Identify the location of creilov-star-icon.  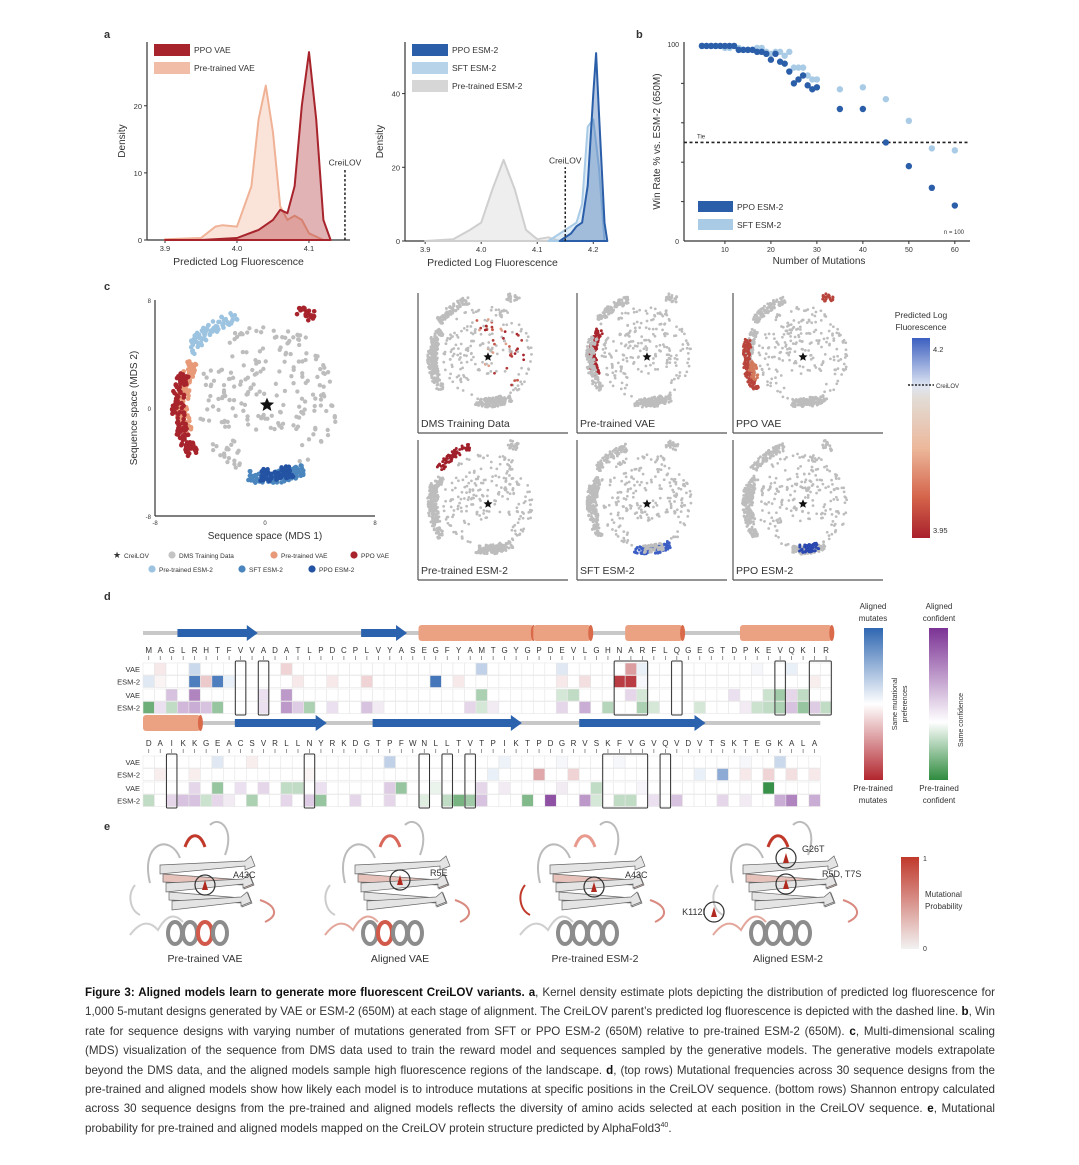
(488, 503).